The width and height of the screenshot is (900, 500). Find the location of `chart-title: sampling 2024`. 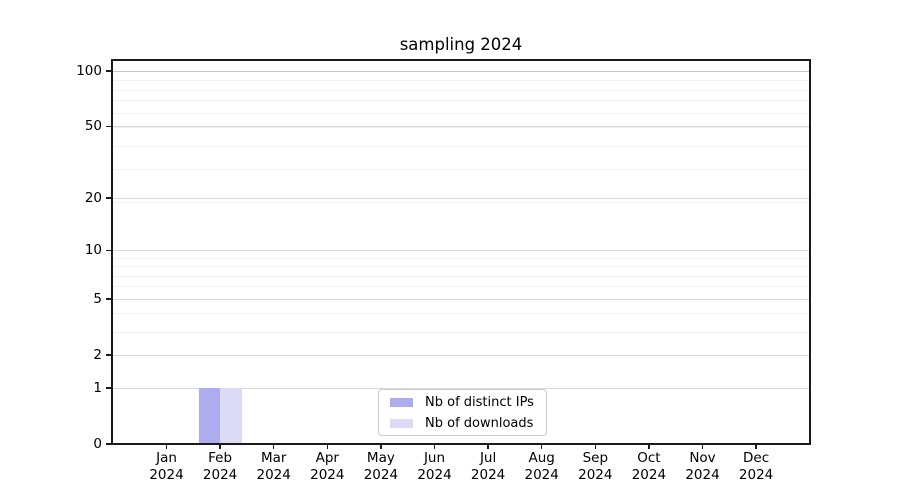

chart-title: sampling 2024 is located at coordinates (461, 44).